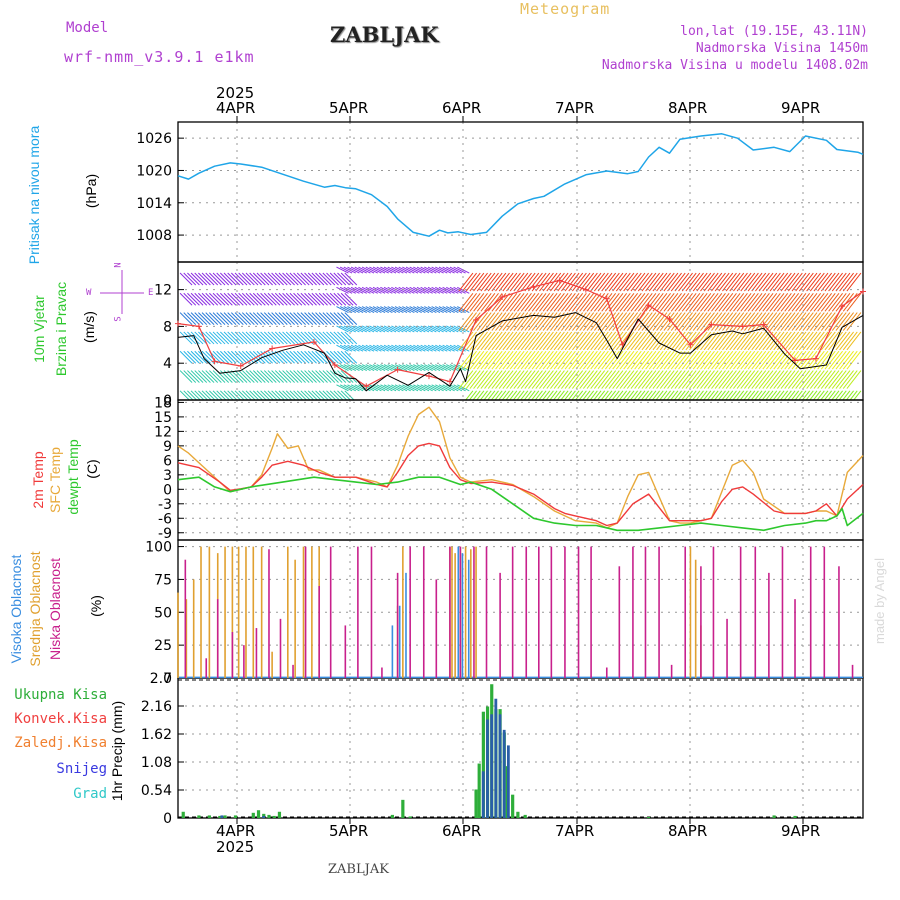  Describe the element at coordinates (91, 191) in the screenshot. I see `pressure-unit: (hPa)` at that location.